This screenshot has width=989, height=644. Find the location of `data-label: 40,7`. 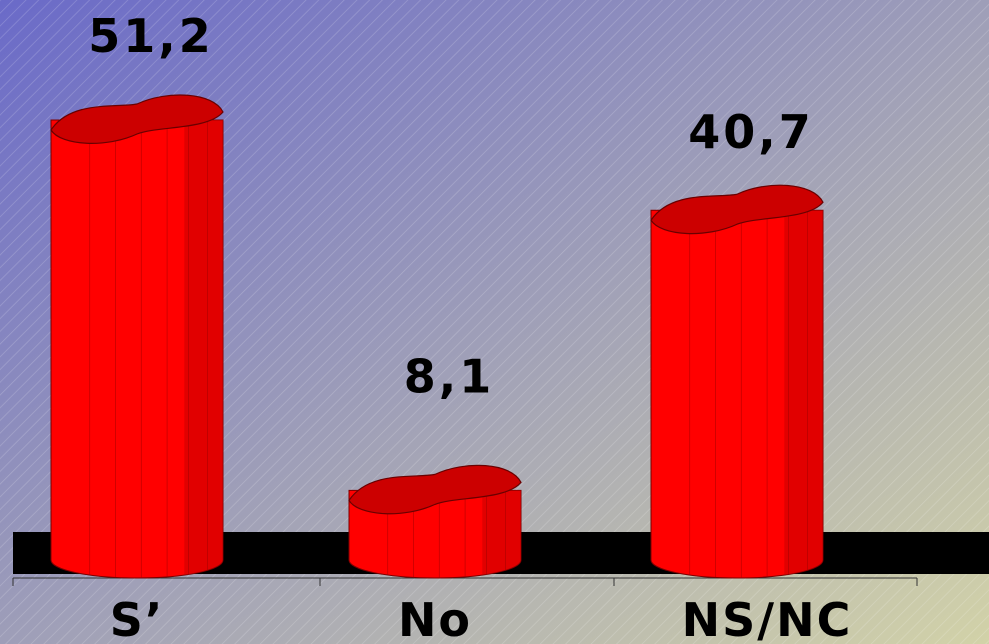

data-label: 40,7 is located at coordinates (751, 132).